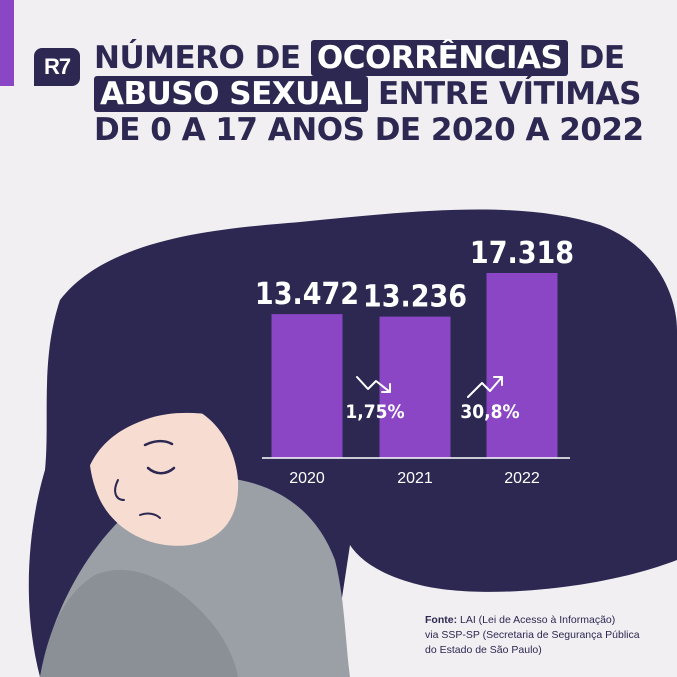 This screenshot has width=677, height=677. Describe the element at coordinates (522, 253) in the screenshot. I see `bar-value-label-2022: 17.318` at that location.